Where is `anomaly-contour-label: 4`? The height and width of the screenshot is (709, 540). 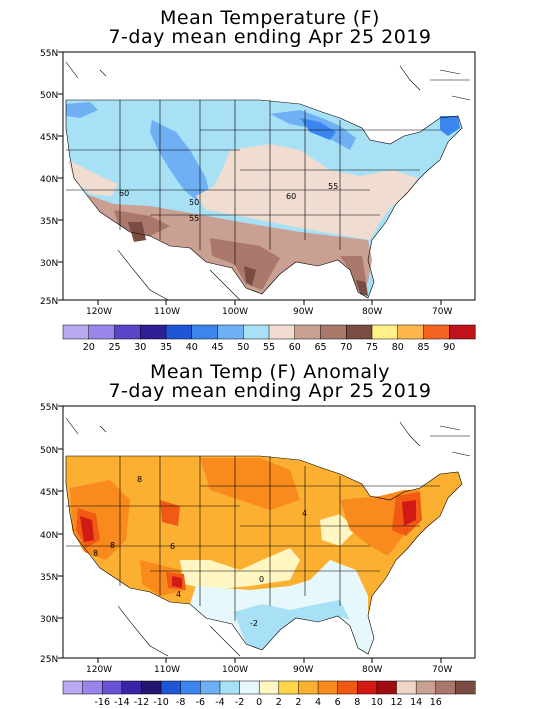 anomaly-contour-label: 4 is located at coordinates (178, 594).